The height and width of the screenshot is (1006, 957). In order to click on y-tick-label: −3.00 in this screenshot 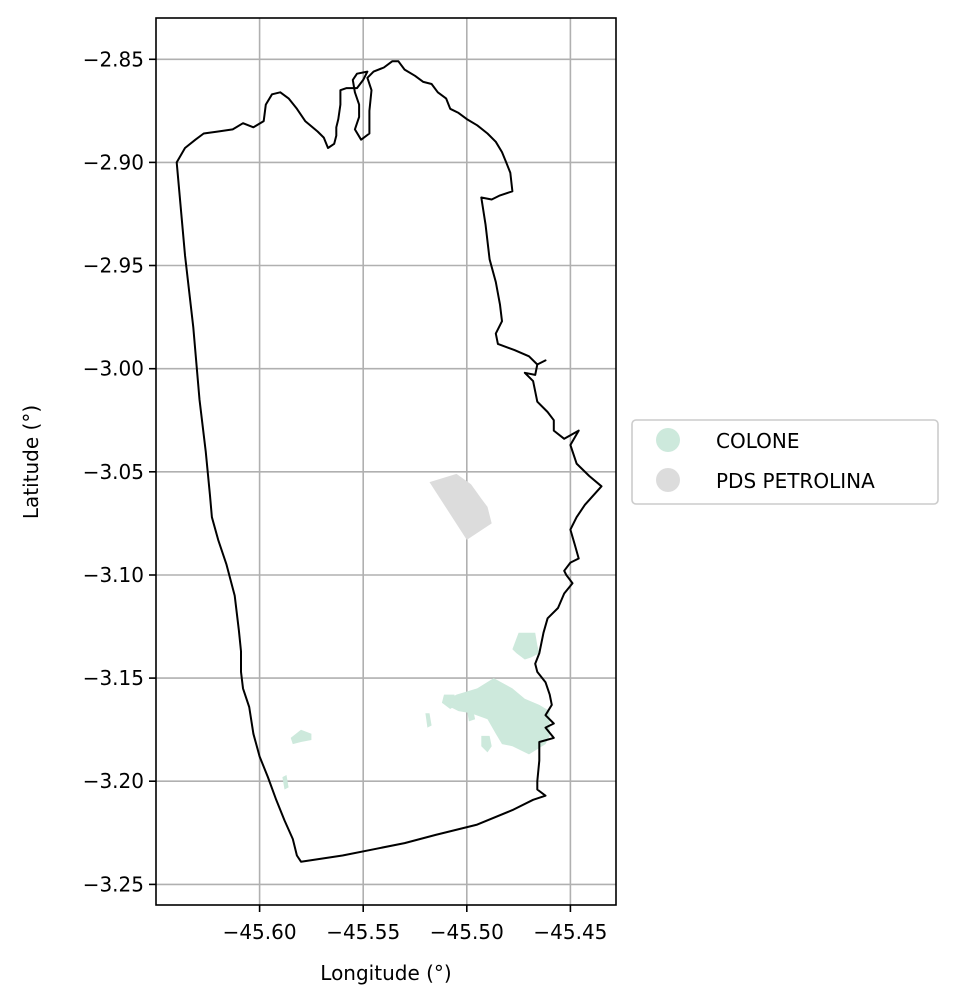, I will do `click(113, 369)`.